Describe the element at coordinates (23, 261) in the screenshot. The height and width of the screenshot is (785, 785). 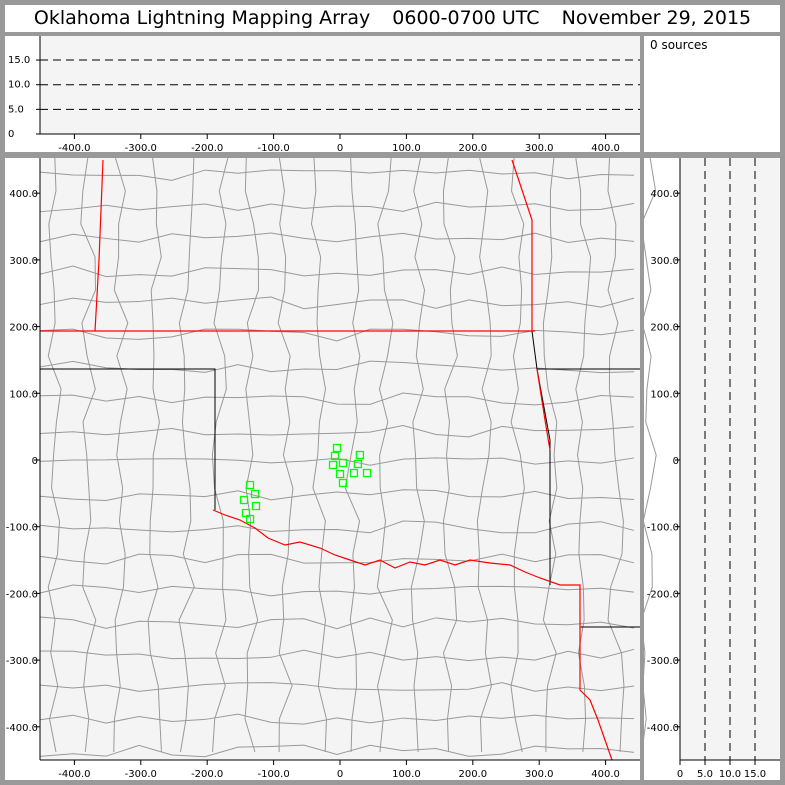
I see `map-y-tick-label: 300.0` at that location.